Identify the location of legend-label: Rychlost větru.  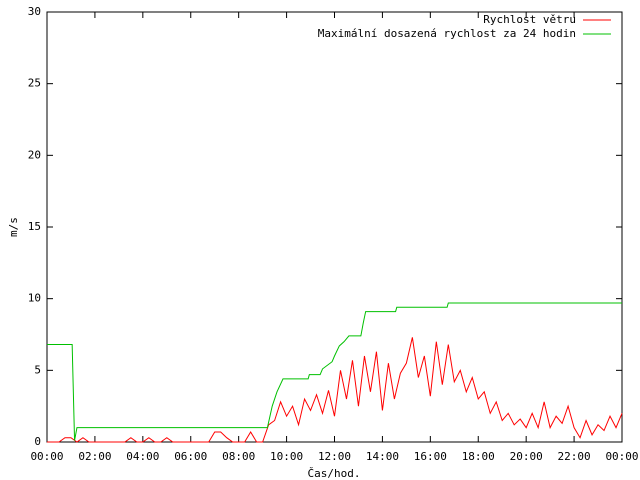
(529, 19).